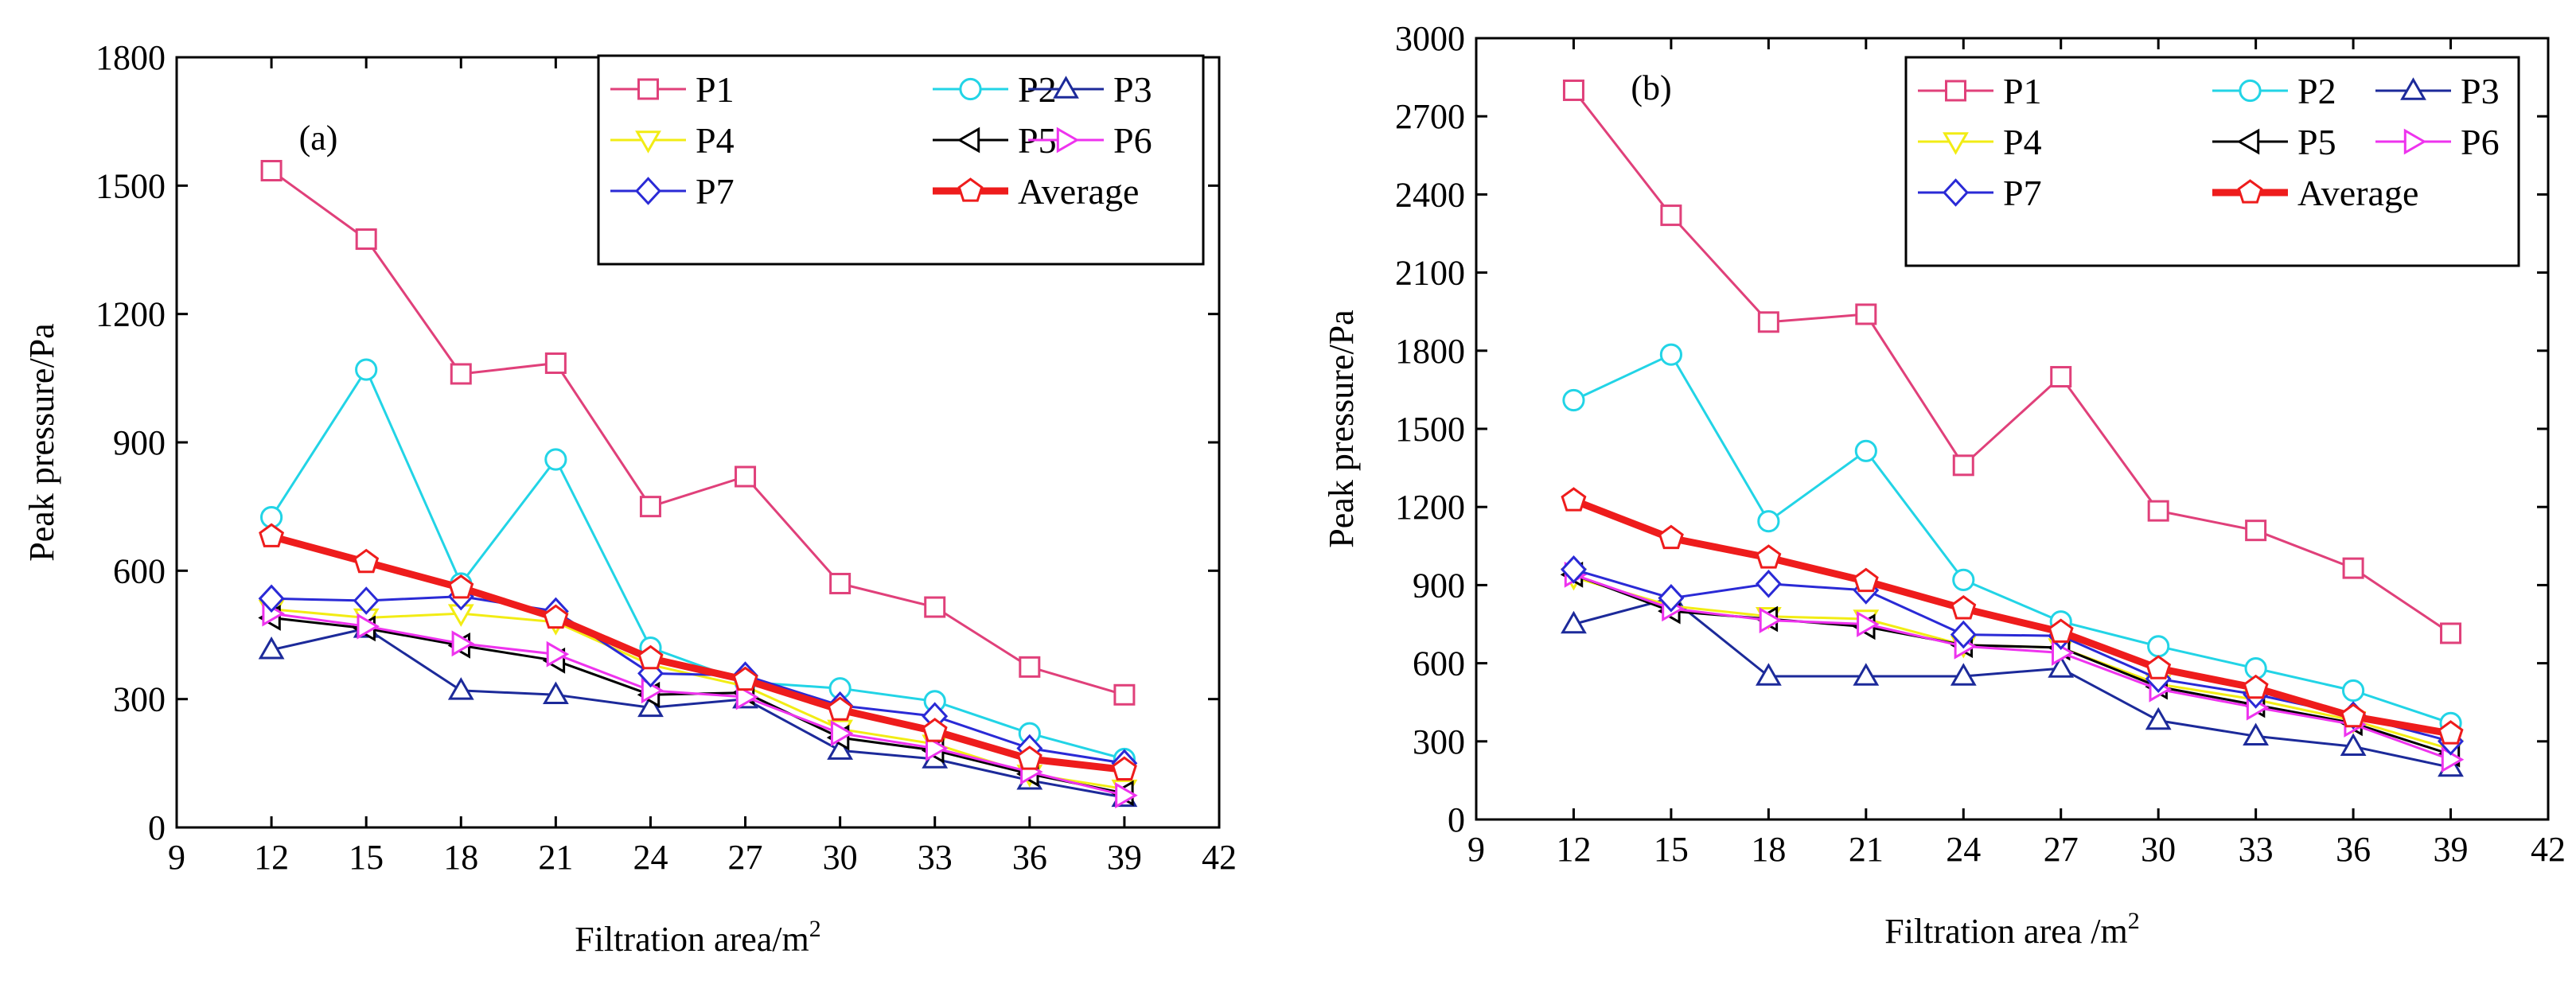  I want to click on legend-entry-p1: P1, so click(1980, 91).